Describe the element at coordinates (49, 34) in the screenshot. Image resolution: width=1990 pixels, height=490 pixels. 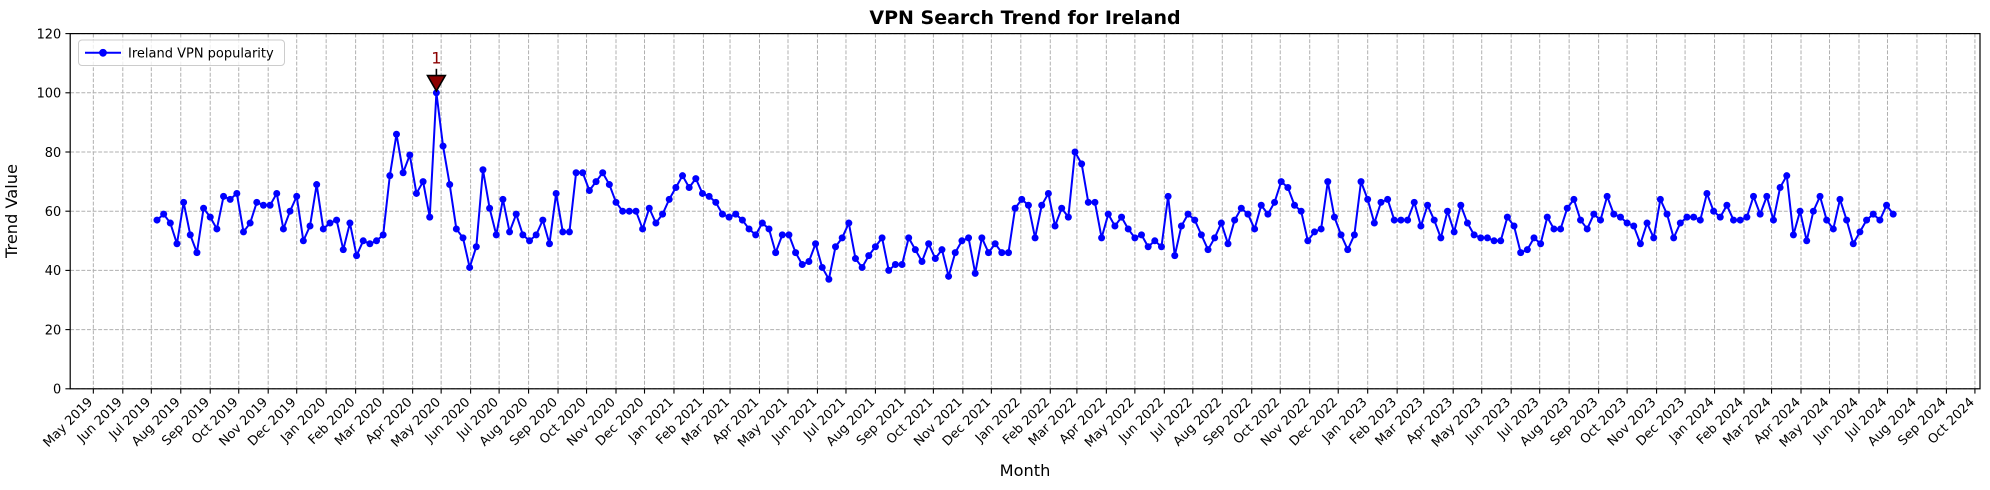
I see `y-tick-label: 120` at that location.